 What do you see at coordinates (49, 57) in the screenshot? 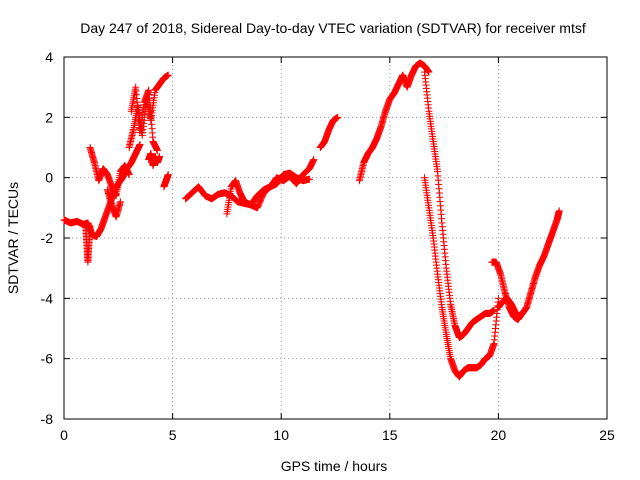
I see `y-tick-label: 4` at bounding box center [49, 57].